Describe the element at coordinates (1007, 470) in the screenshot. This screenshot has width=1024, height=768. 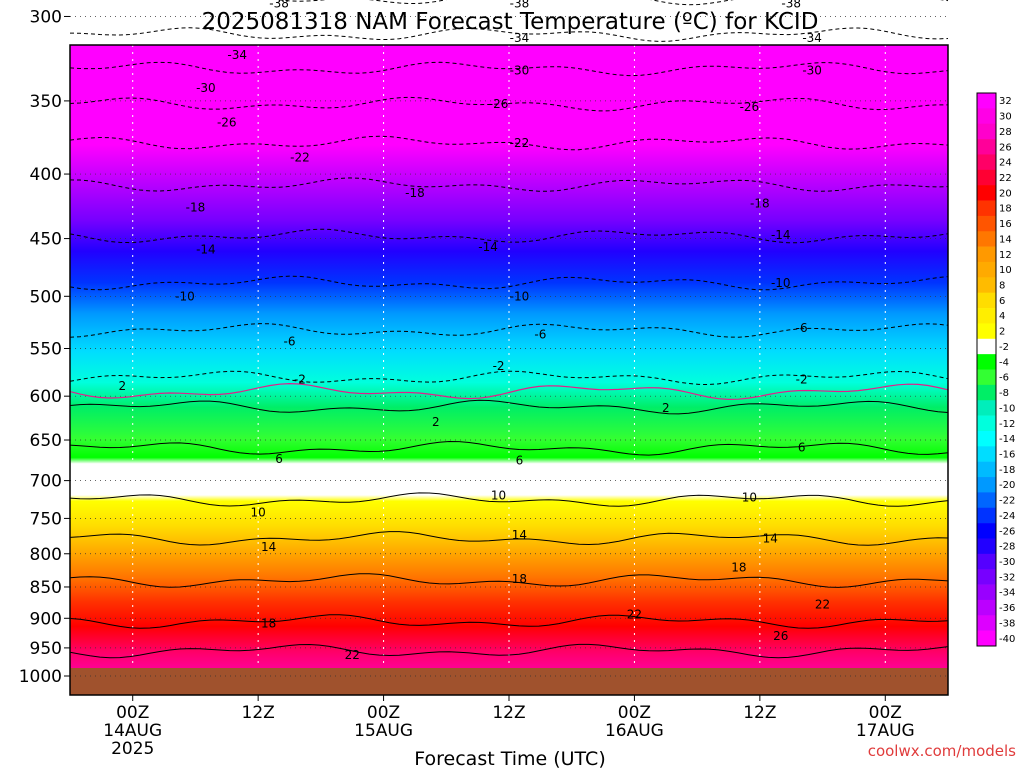
I see `colorbar-label: -18` at that location.